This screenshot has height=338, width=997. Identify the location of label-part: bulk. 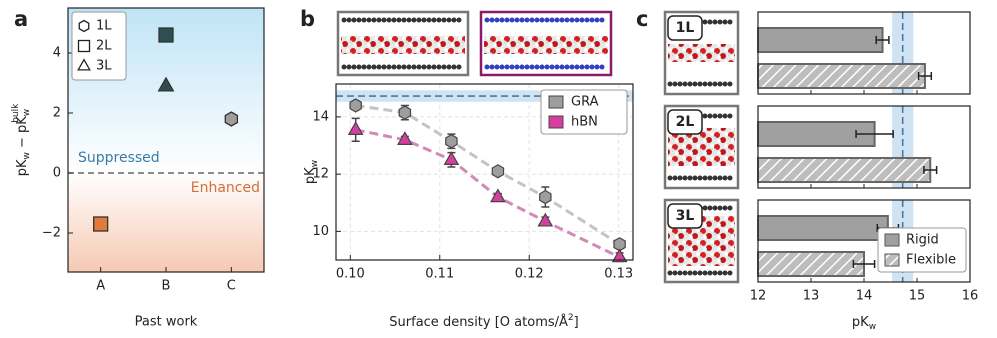
(16, 113).